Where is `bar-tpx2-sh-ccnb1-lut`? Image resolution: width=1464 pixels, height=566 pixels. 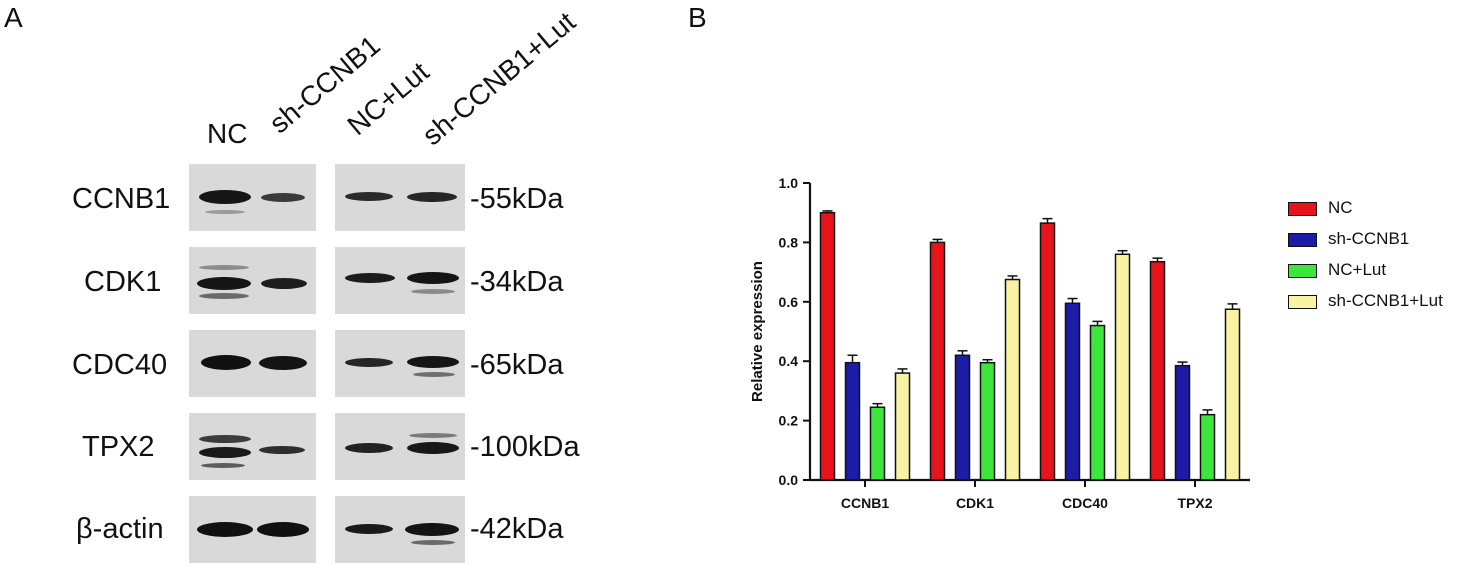 bar-tpx2-sh-ccnb1-lut is located at coordinates (1232, 394).